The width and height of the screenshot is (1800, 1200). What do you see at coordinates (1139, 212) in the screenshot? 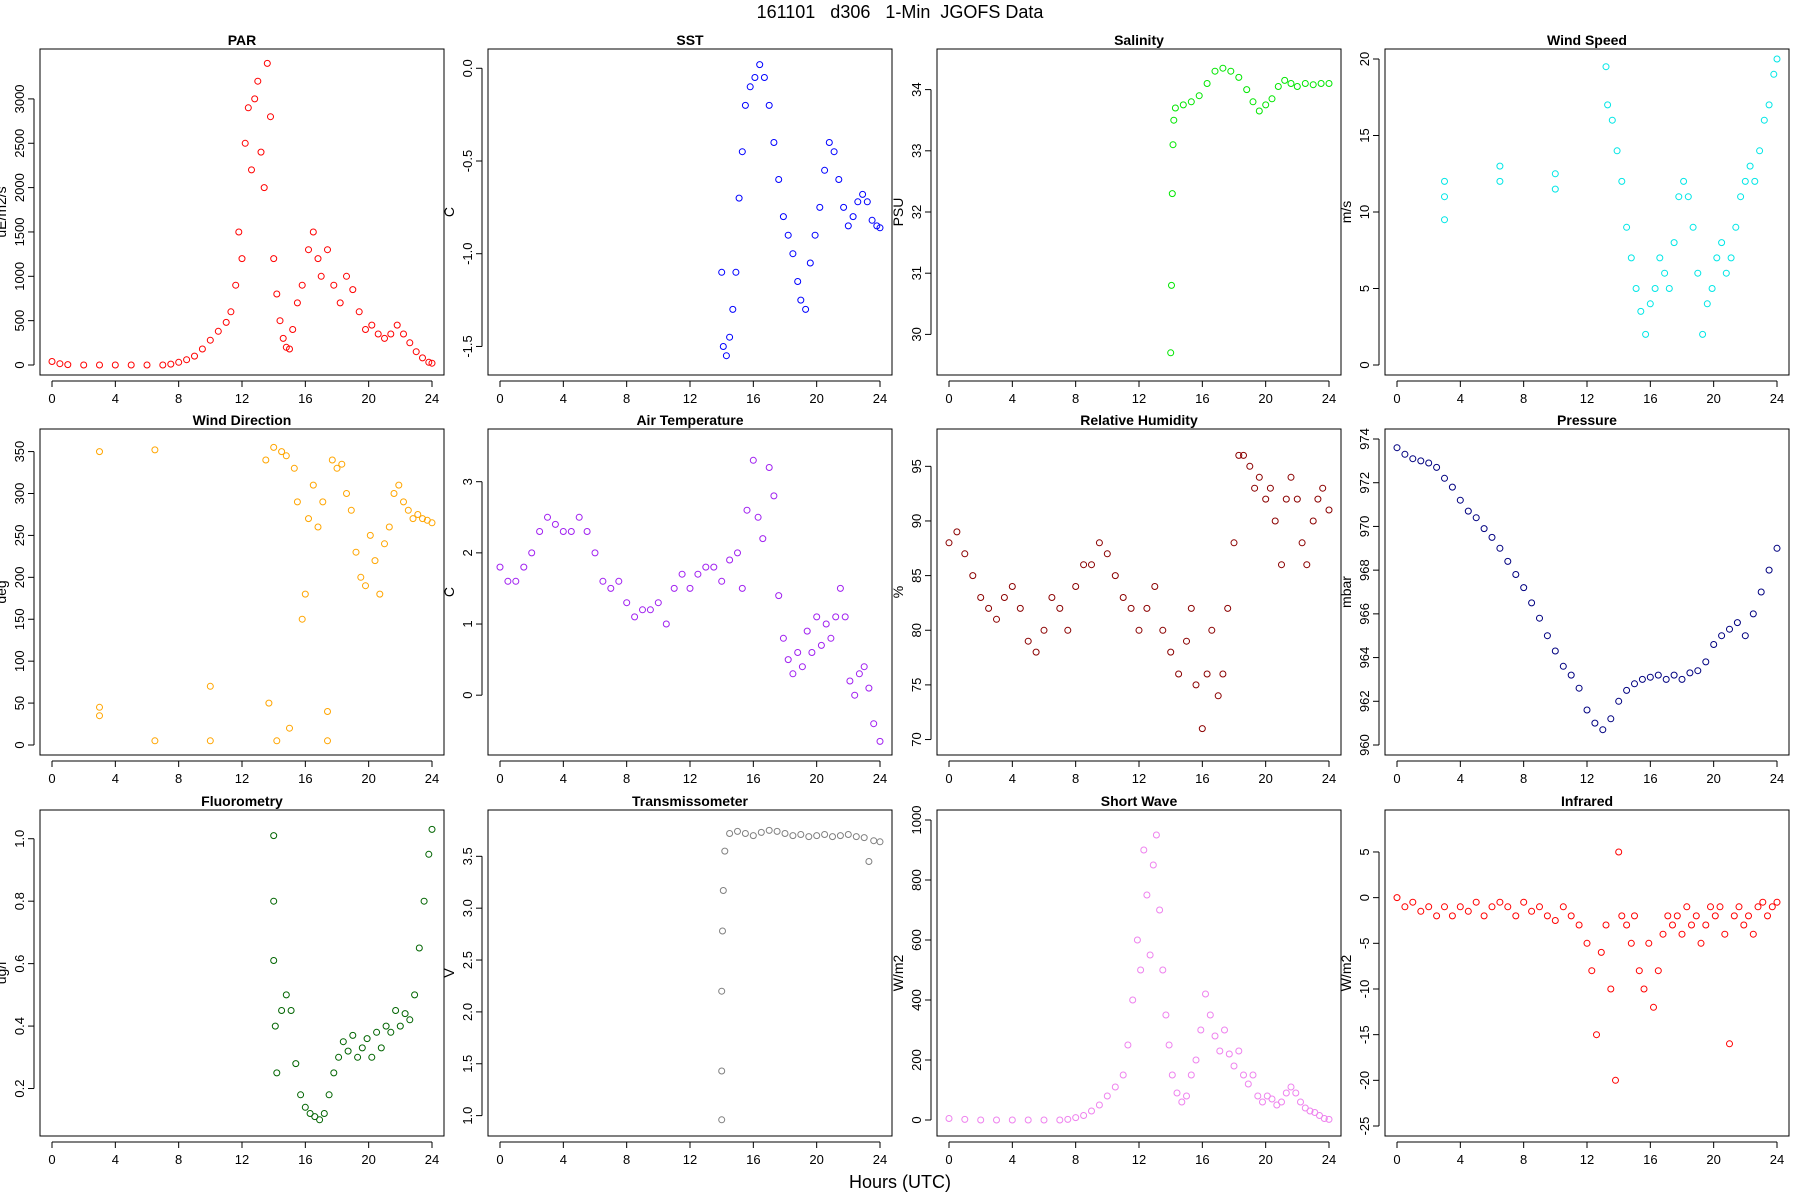
I see `plot-frame` at bounding box center [1139, 212].